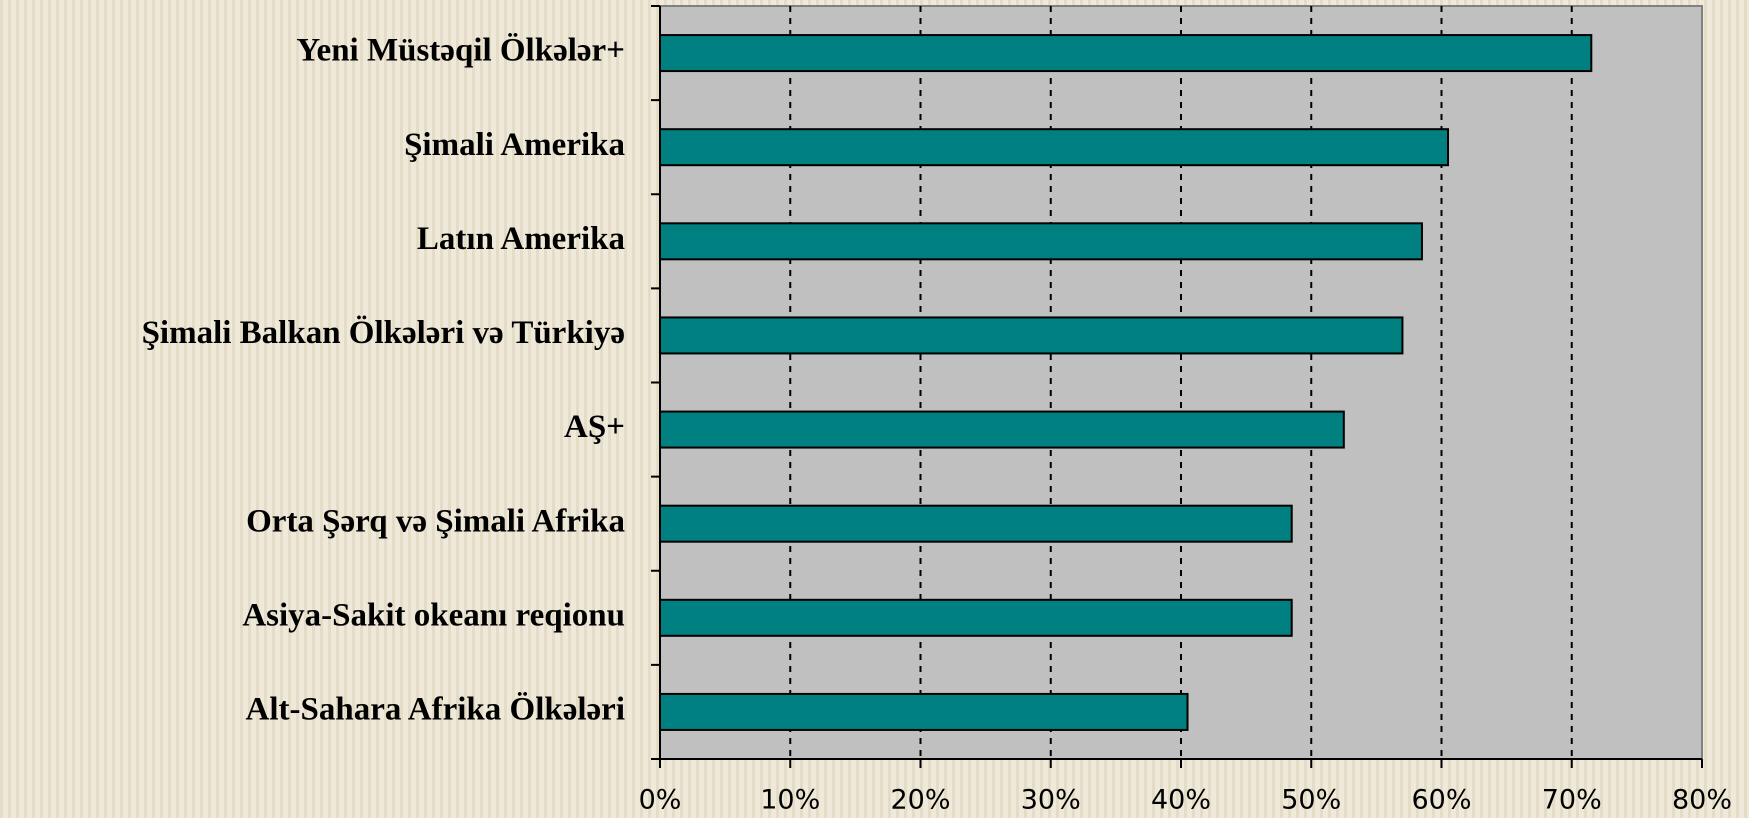  Describe the element at coordinates (790, 800) in the screenshot. I see `x-tick-label: 10%` at that location.